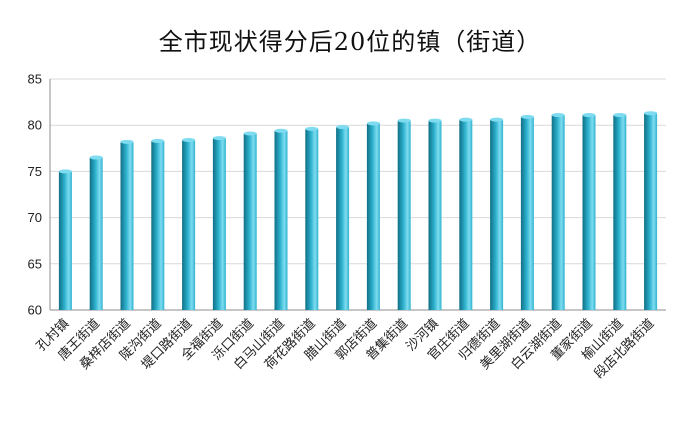 This screenshot has width=700, height=424. Describe the element at coordinates (35, 217) in the screenshot. I see `y-tick-label: 70` at that location.